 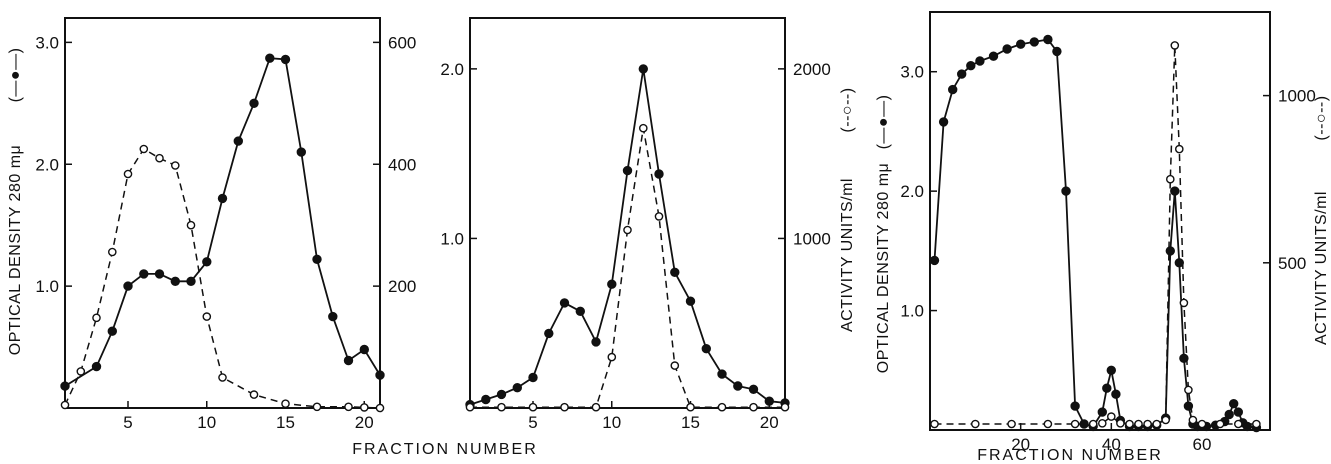 I want to click on y-right-tick-label: 1000, so click(x=1297, y=96).